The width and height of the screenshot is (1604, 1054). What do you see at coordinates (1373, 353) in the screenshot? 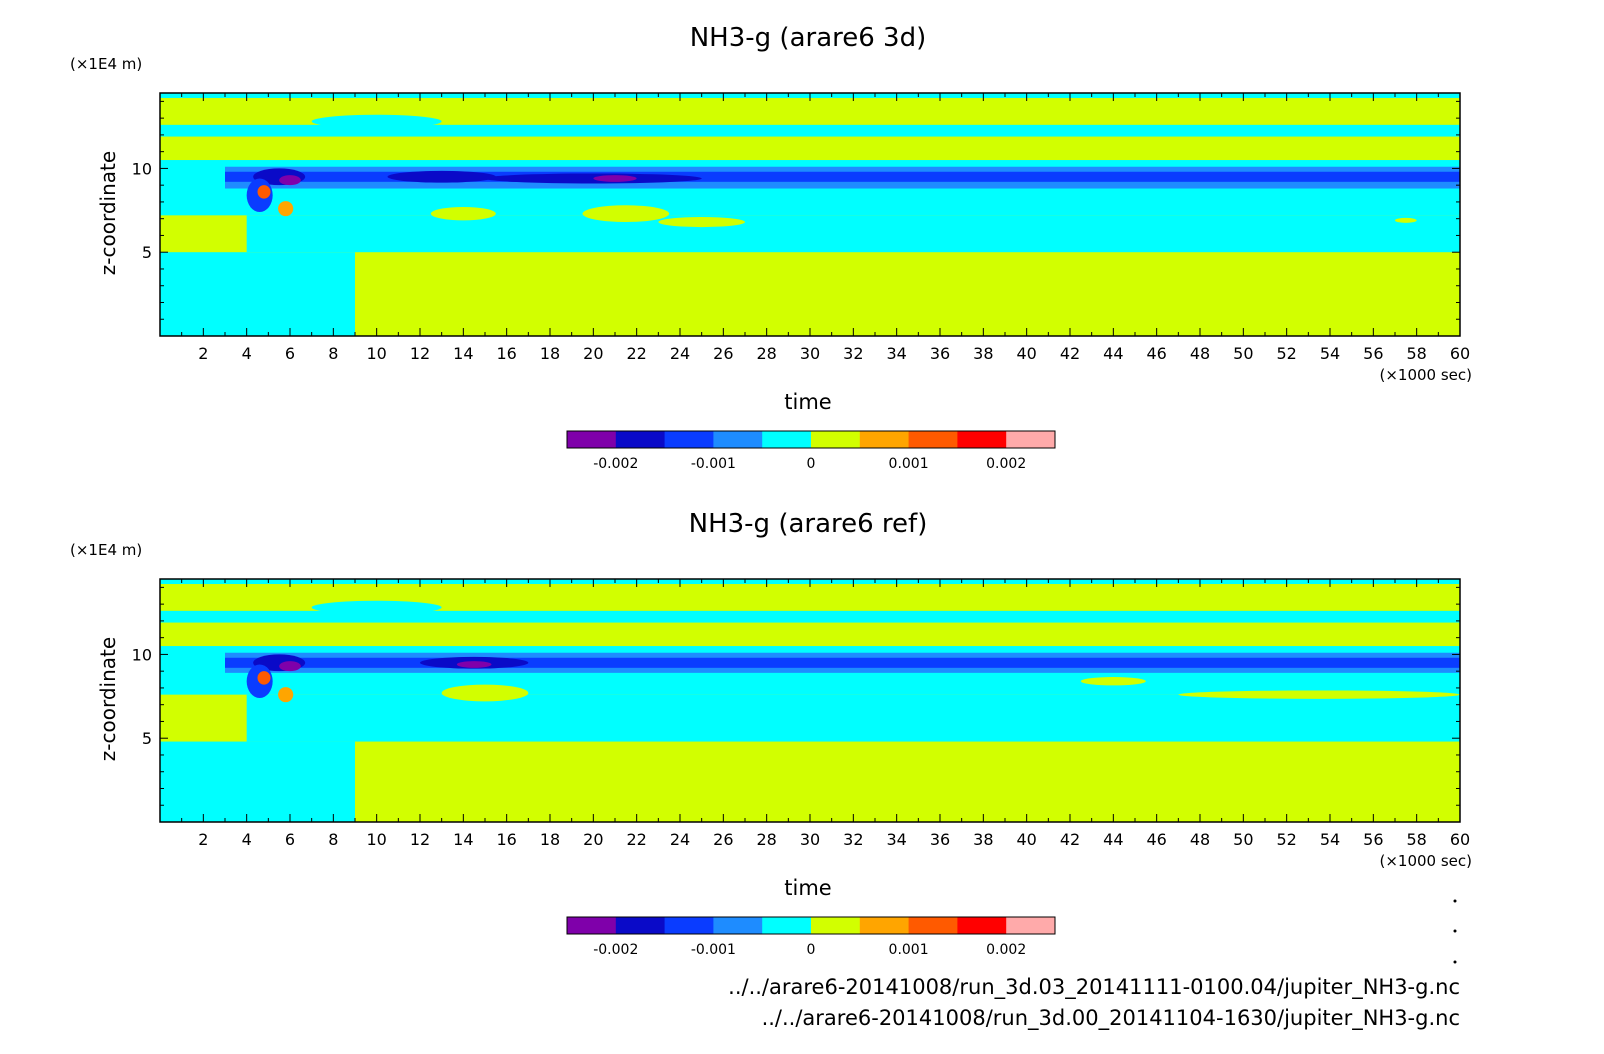
I see `x-tick-label: 56` at bounding box center [1373, 353].